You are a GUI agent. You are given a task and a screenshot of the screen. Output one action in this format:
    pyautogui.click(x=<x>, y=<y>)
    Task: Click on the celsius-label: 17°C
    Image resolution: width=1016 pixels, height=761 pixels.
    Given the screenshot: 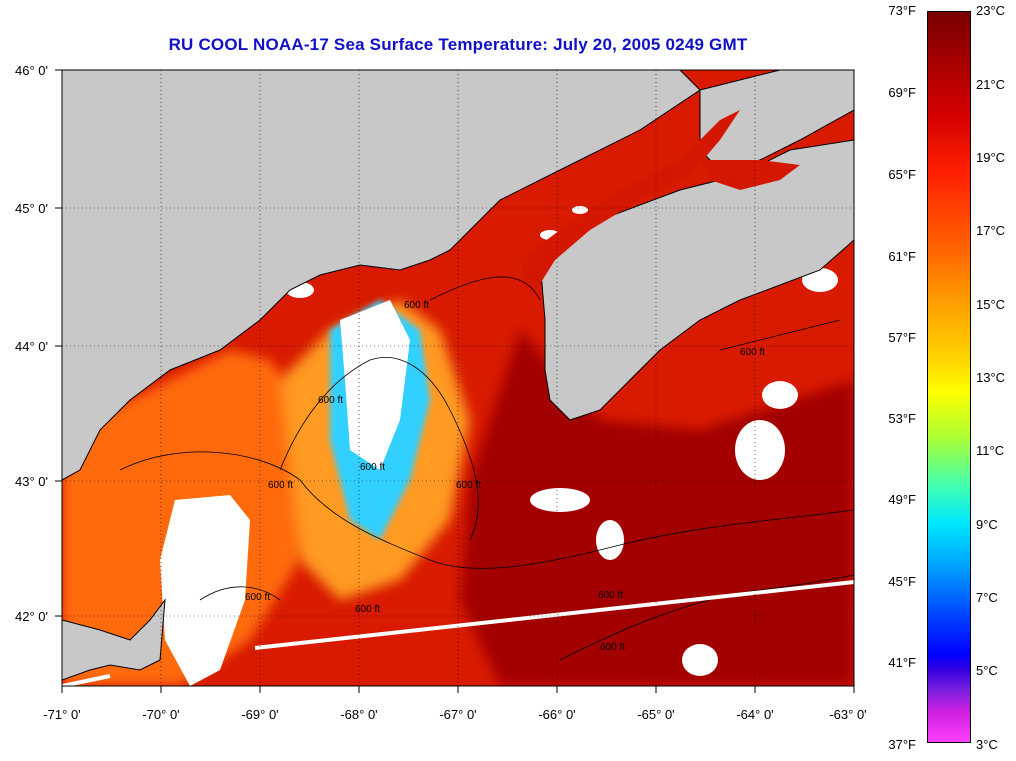 What is the action you would take?
    pyautogui.click(x=991, y=230)
    